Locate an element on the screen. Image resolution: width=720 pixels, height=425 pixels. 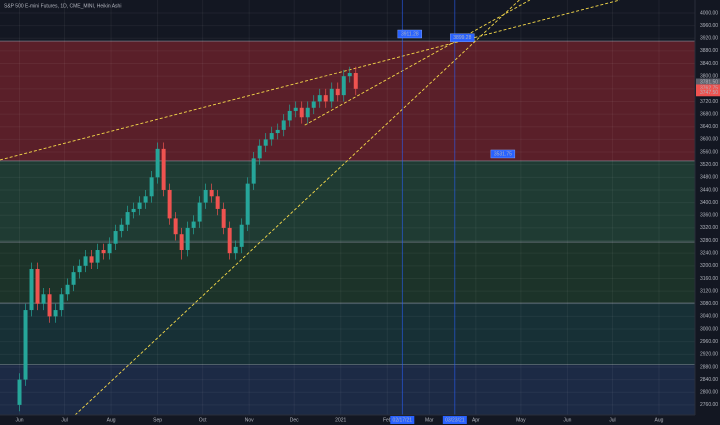
y-tick-label: 3200.00 is located at coordinates (709, 266).